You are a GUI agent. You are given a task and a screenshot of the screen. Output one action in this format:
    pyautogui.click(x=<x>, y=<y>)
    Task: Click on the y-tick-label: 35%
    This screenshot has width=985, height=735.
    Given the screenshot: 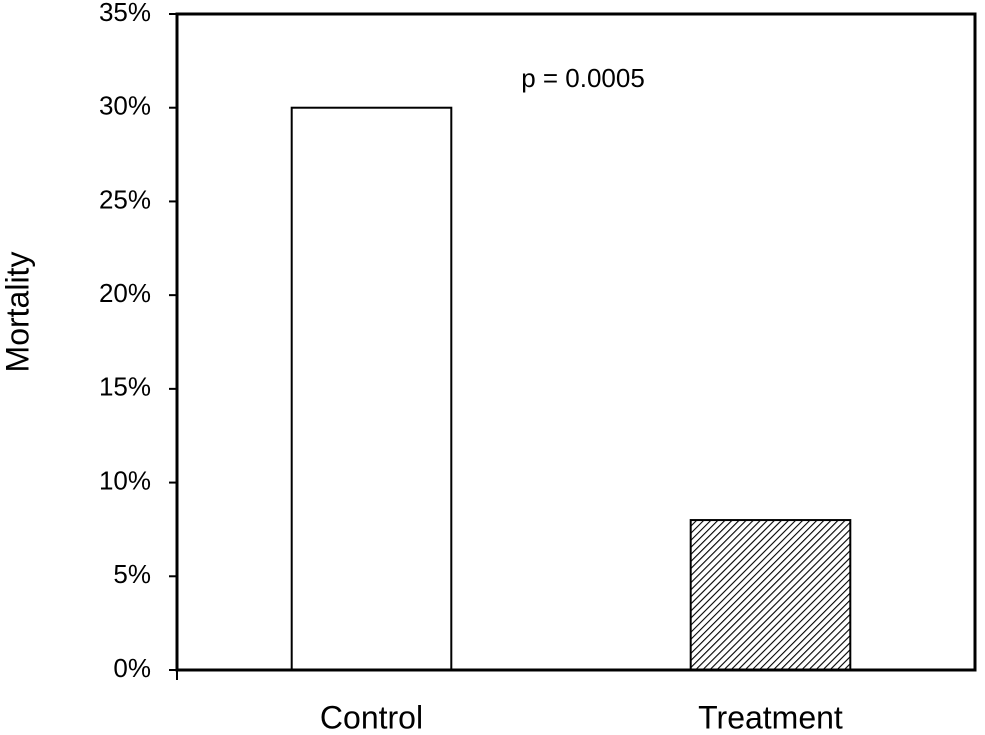 What is the action you would take?
    pyautogui.click(x=125, y=13)
    